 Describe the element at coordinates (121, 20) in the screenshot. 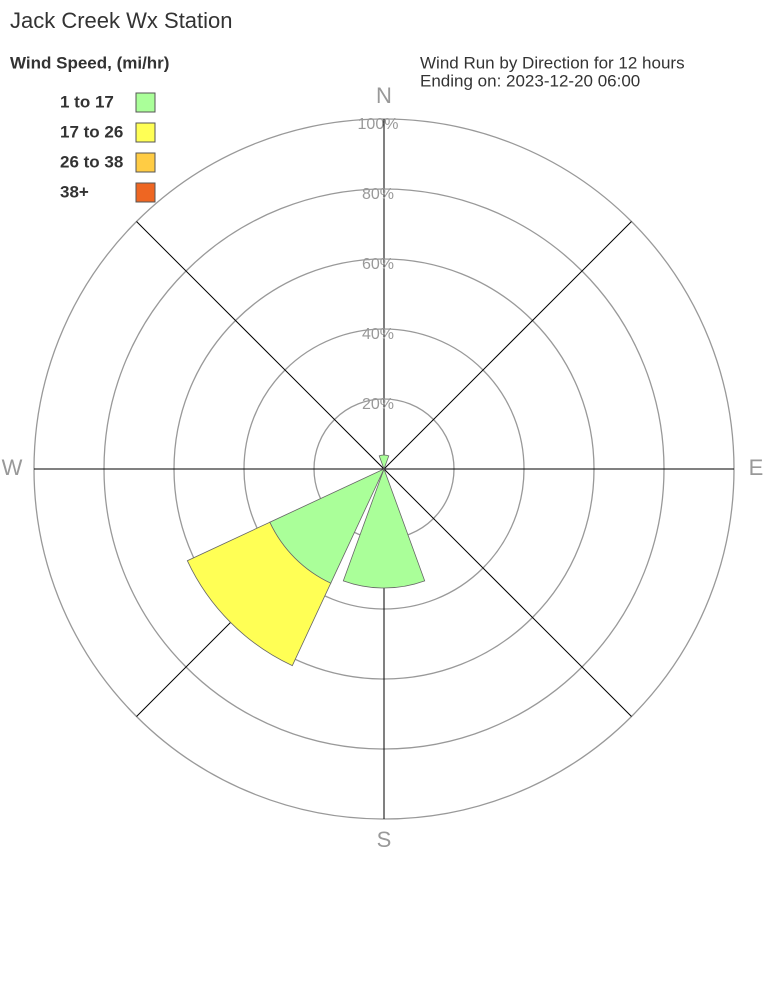

I see `chart-title: Jack Creek Wx Station` at that location.